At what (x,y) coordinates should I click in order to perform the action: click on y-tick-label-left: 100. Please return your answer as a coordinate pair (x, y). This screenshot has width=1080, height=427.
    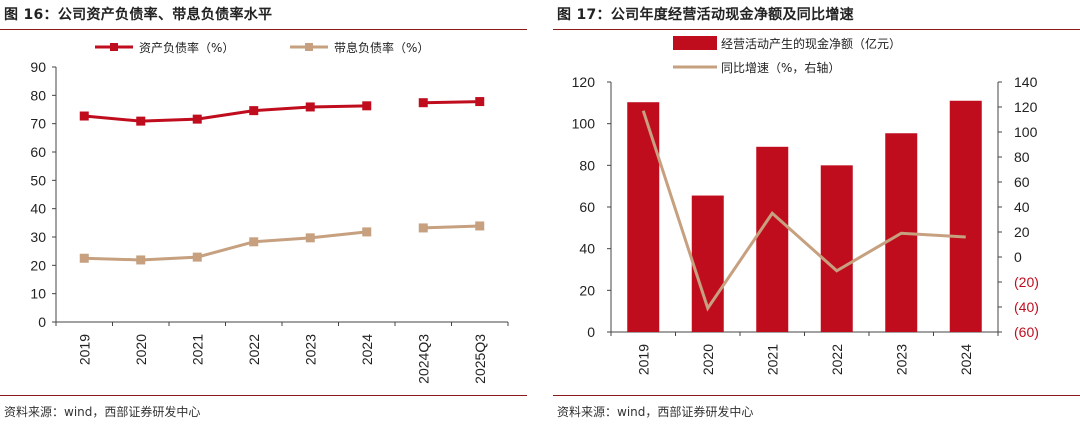
    Looking at the image, I should click on (584, 124).